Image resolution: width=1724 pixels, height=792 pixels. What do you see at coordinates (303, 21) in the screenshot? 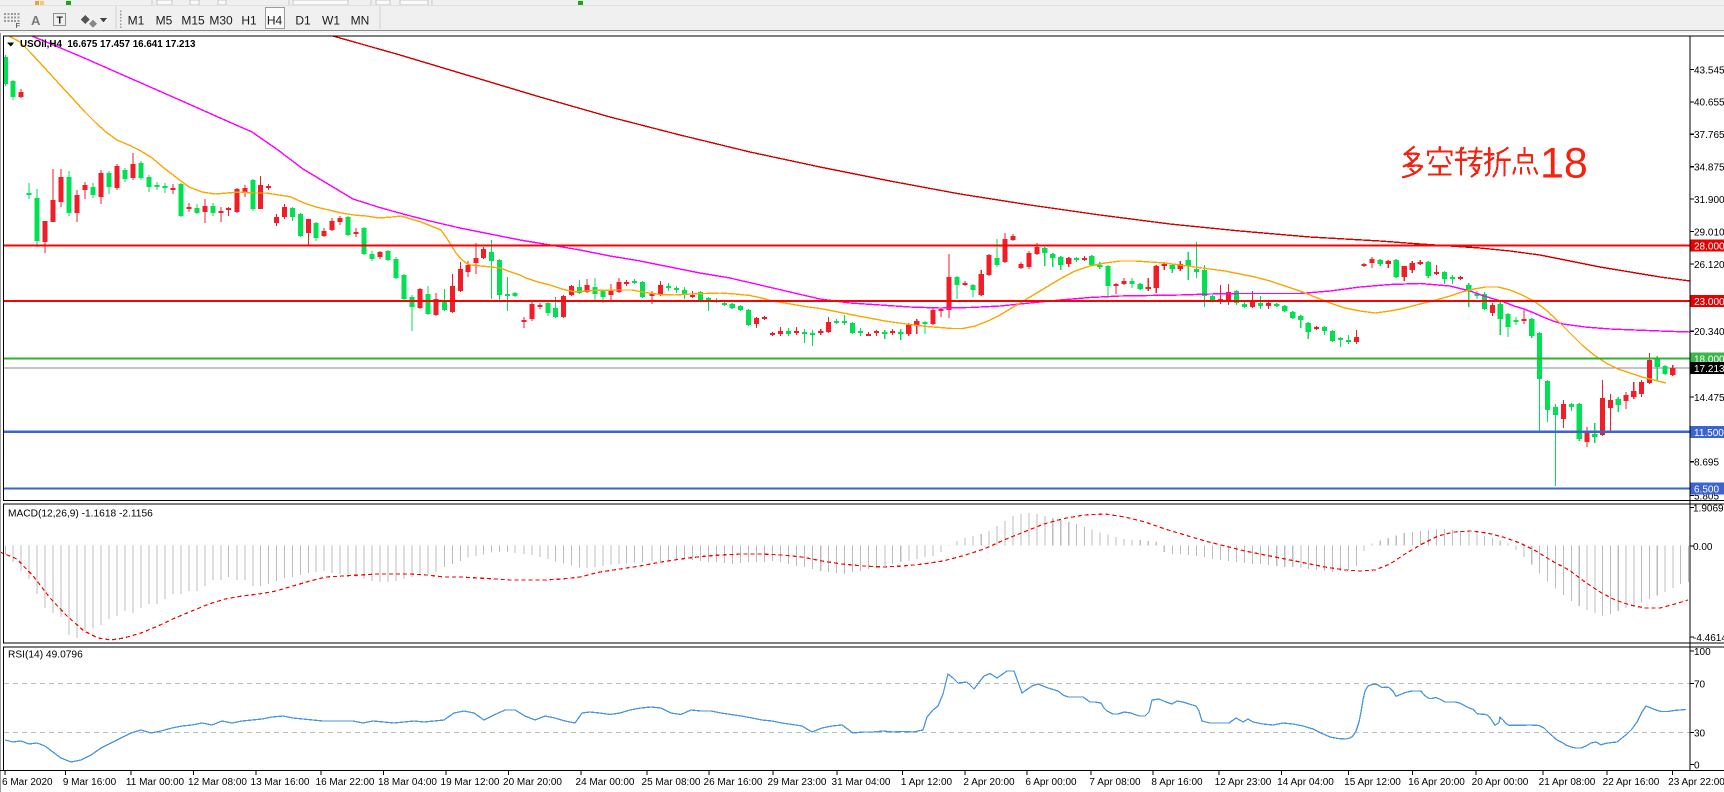
I see `svg-text: D1` at bounding box center [303, 21].